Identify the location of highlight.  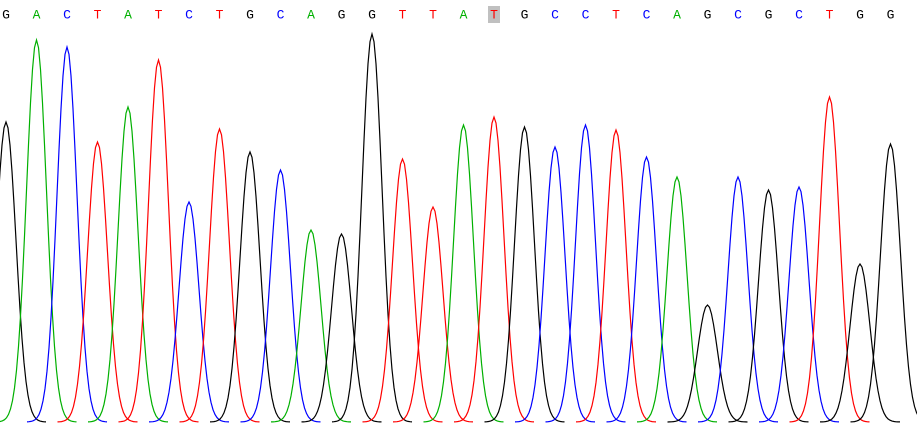
(494, 14).